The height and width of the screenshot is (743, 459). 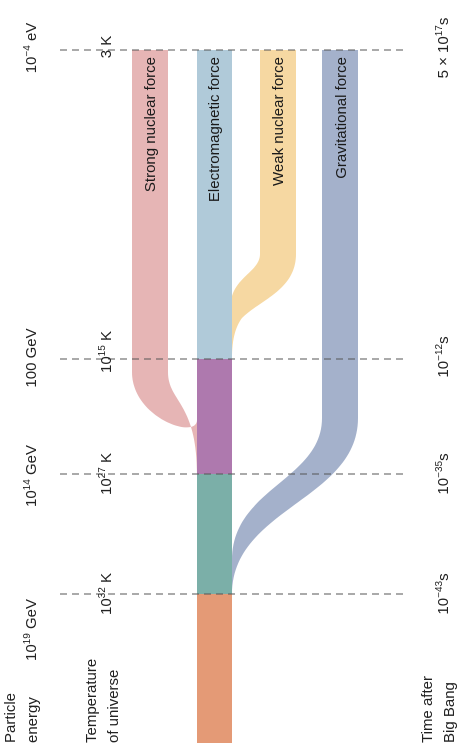 What do you see at coordinates (443, 473) in the screenshot?
I see `time-value: 10−35s` at bounding box center [443, 473].